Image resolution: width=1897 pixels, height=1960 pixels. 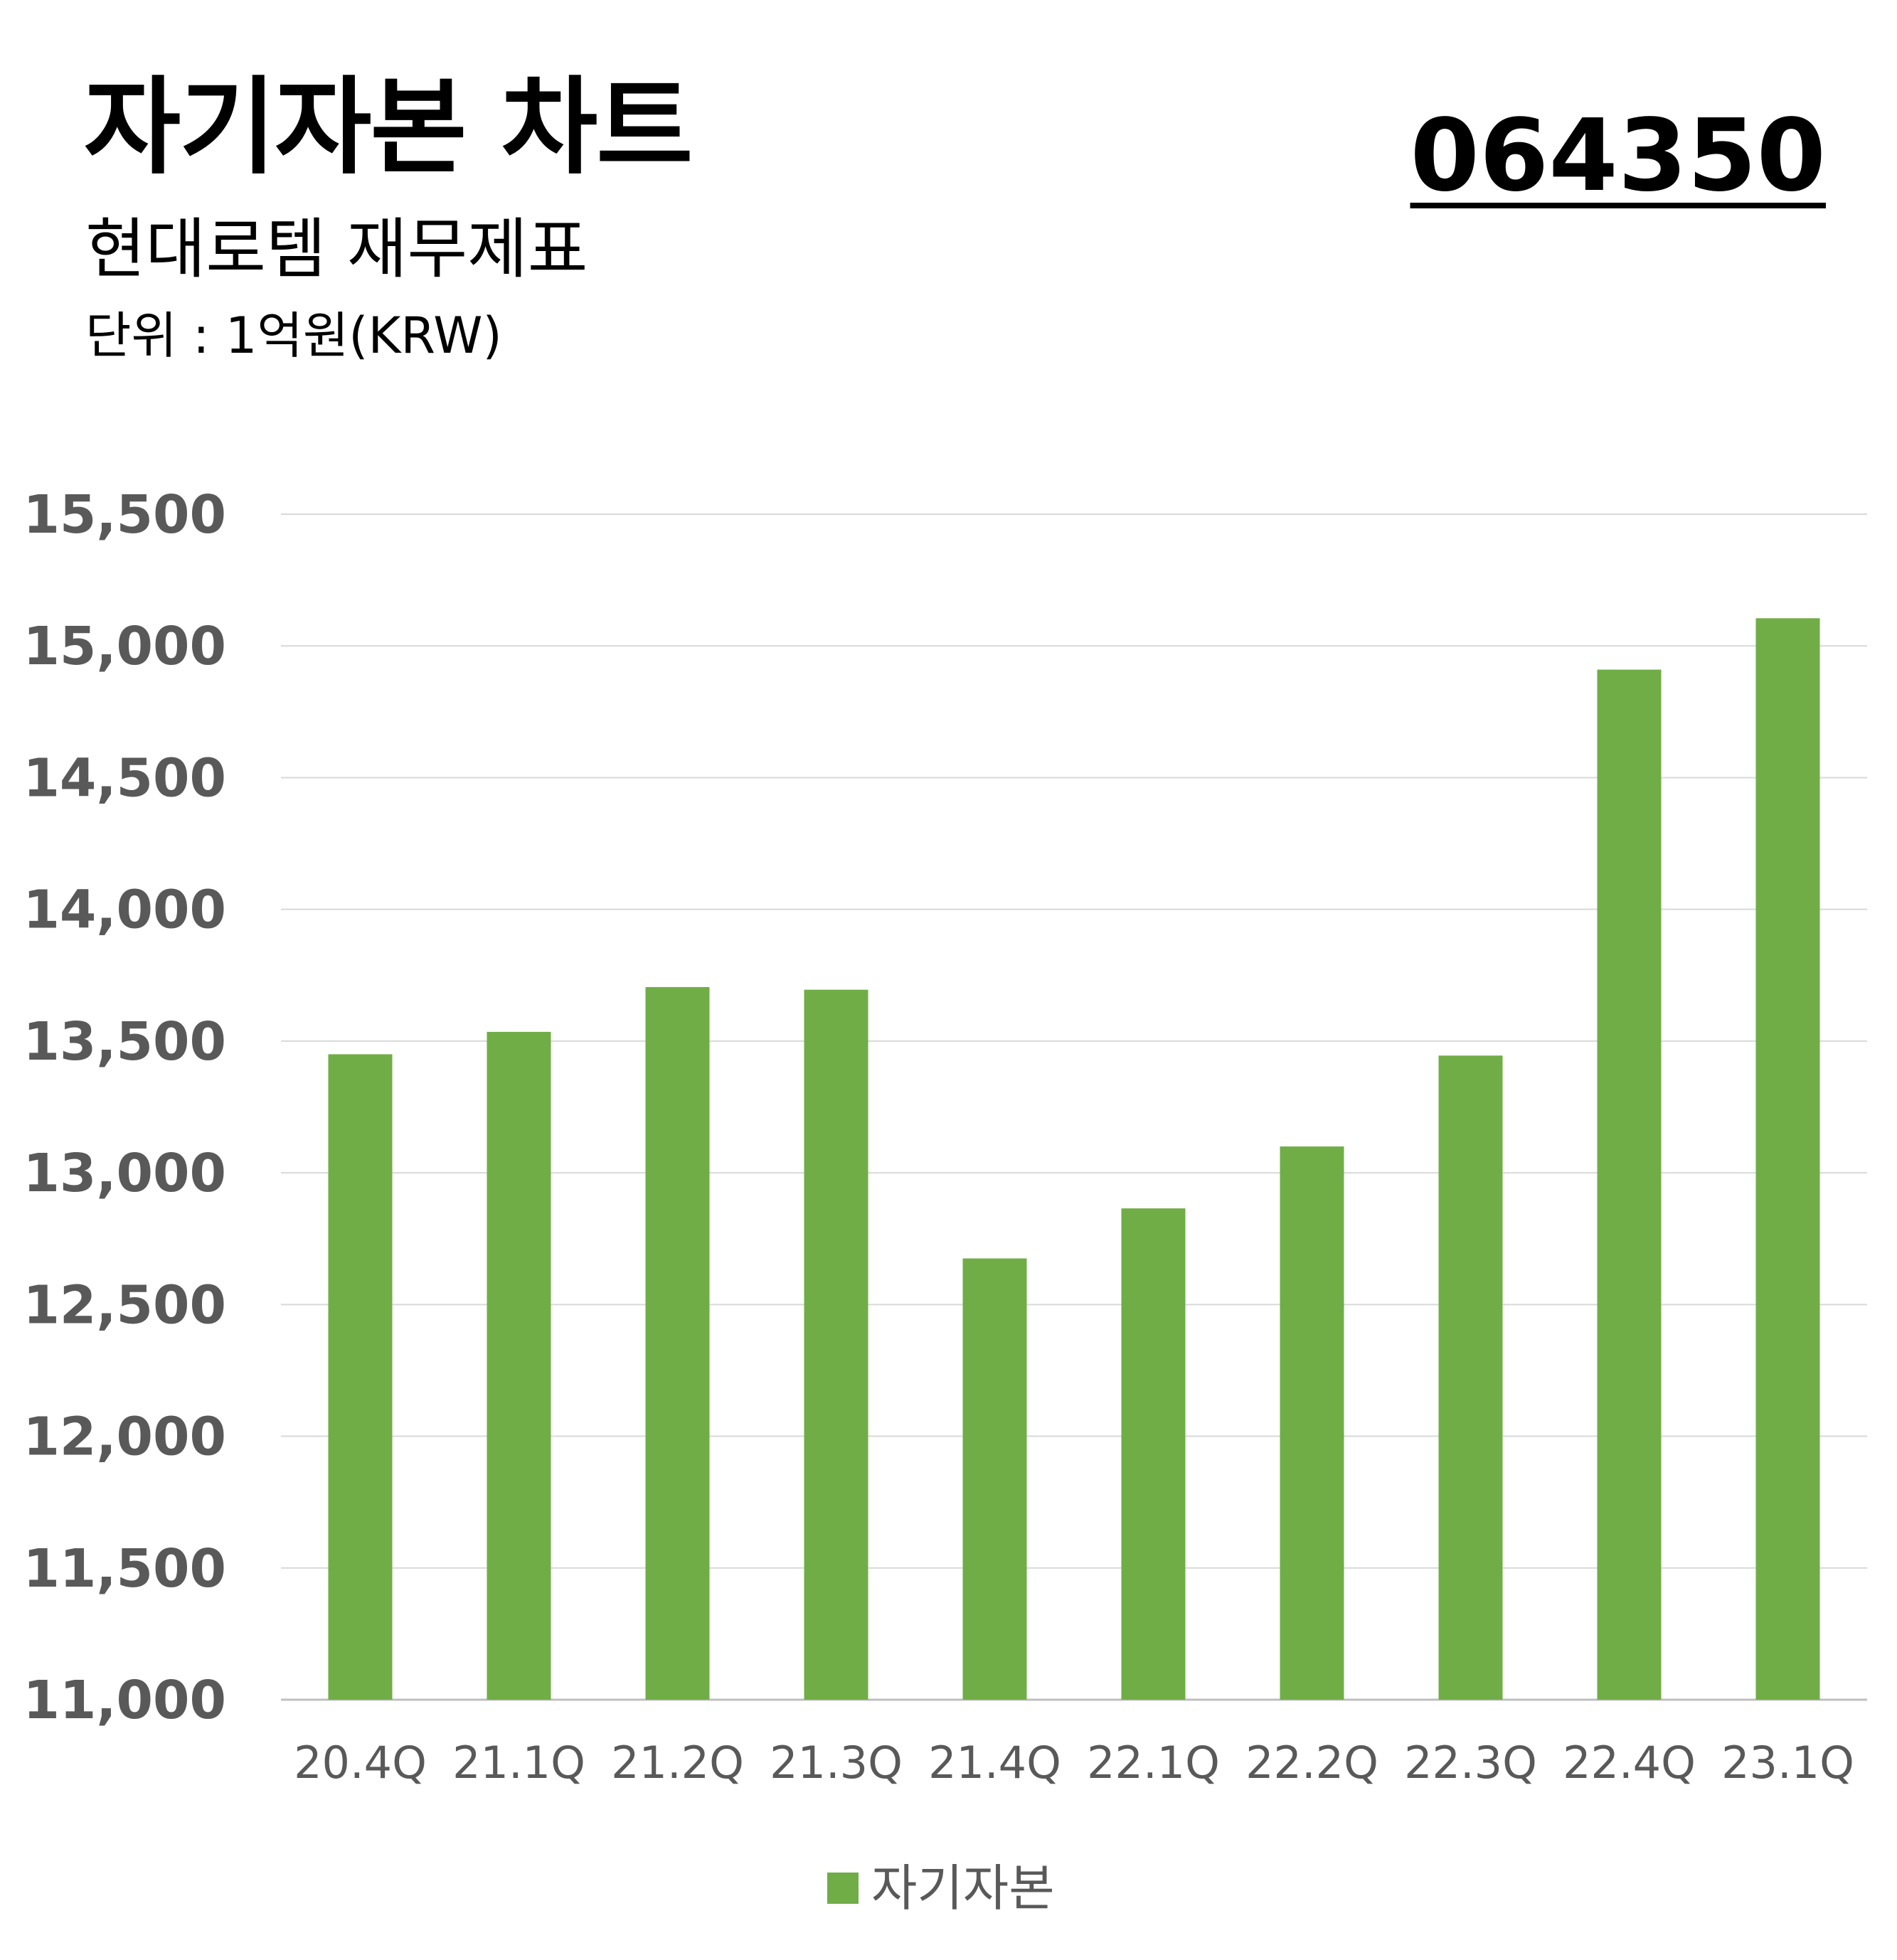 I want to click on unit-label: 단위 : 1억원(KRW), so click(x=293, y=336).